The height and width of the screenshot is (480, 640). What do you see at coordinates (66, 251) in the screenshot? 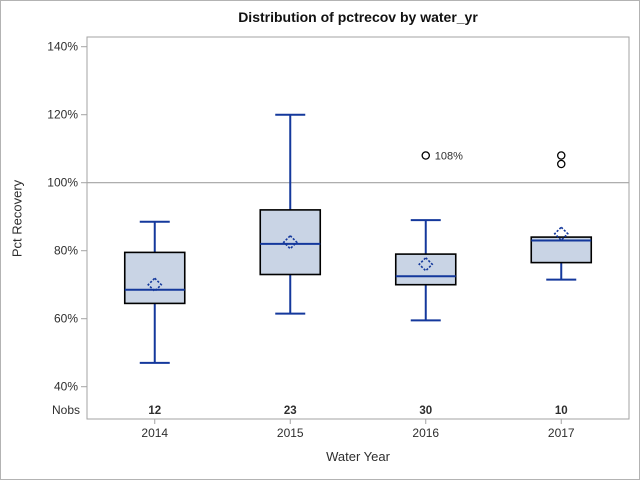
I see `y-tick-label: 80%` at bounding box center [66, 251].